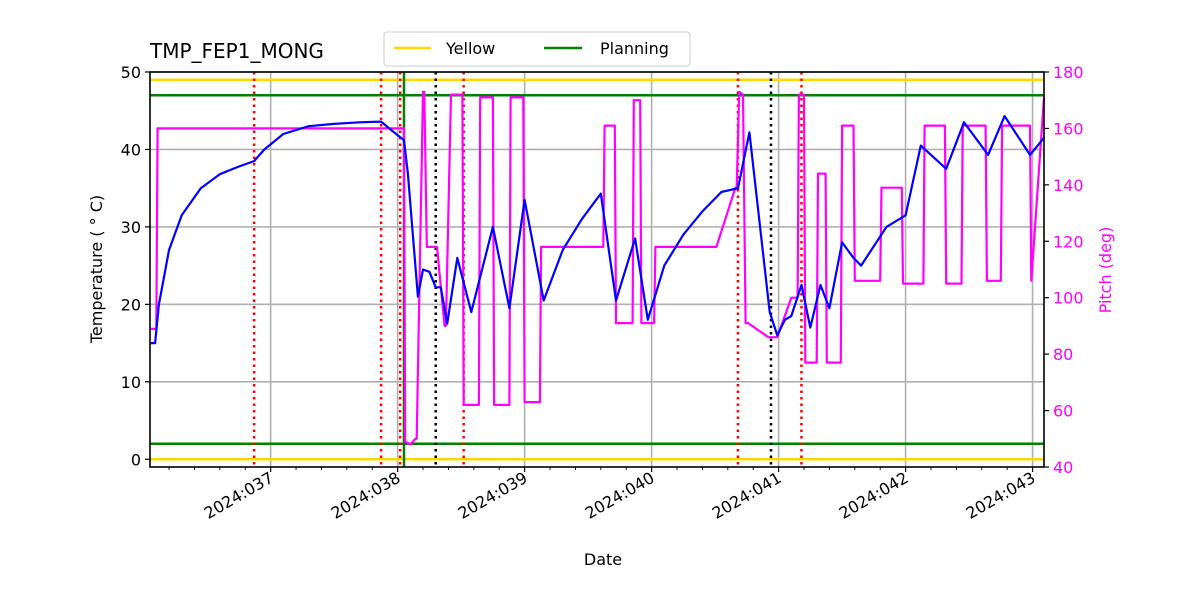 The image size is (1200, 600). What do you see at coordinates (470, 48) in the screenshot?
I see `legend-label-yellow: Yellow` at bounding box center [470, 48].